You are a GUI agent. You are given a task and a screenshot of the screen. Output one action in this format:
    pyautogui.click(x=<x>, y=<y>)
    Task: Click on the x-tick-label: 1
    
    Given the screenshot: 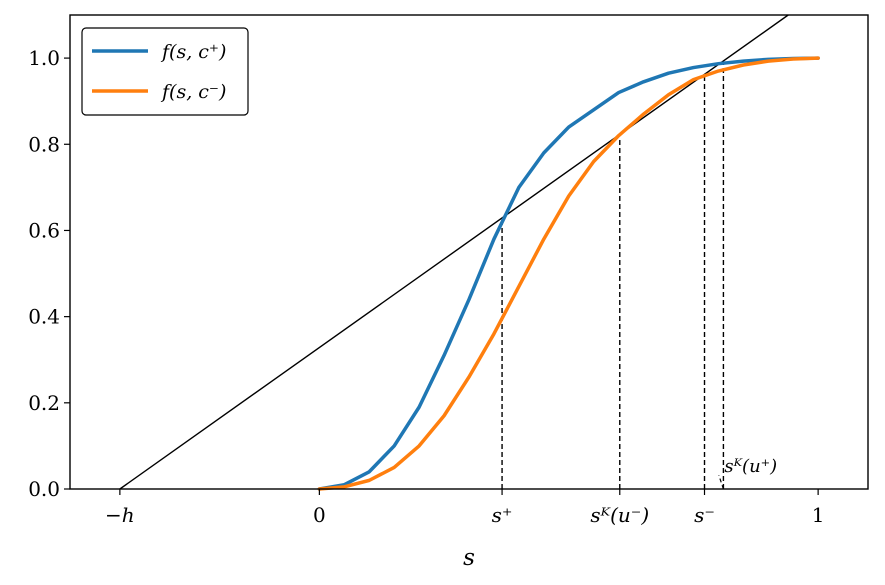 What is the action you would take?
    pyautogui.click(x=818, y=515)
    